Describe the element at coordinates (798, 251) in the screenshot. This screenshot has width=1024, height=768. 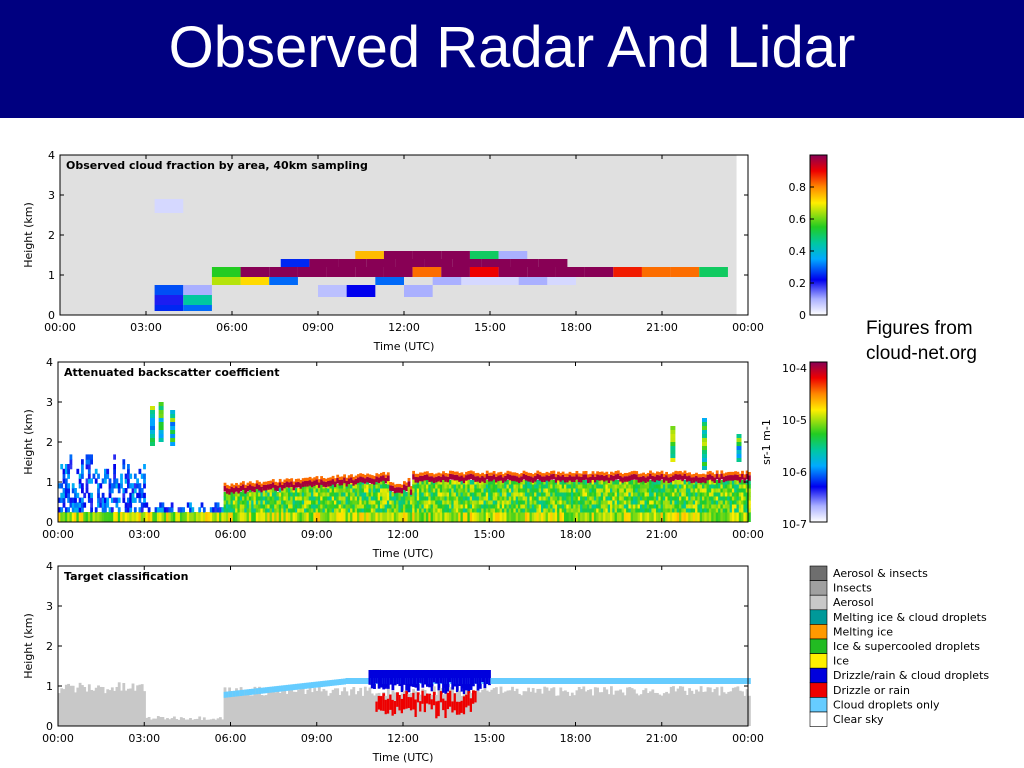
I see `colorbar-tick-label: 0.4` at that location.